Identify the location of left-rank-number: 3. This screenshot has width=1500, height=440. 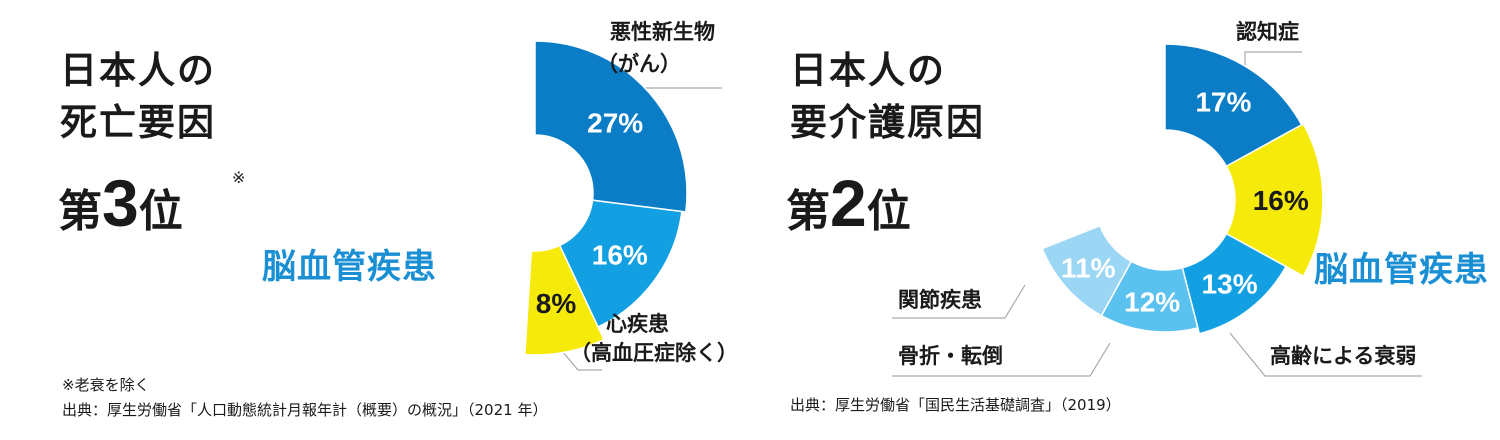
(120, 203).